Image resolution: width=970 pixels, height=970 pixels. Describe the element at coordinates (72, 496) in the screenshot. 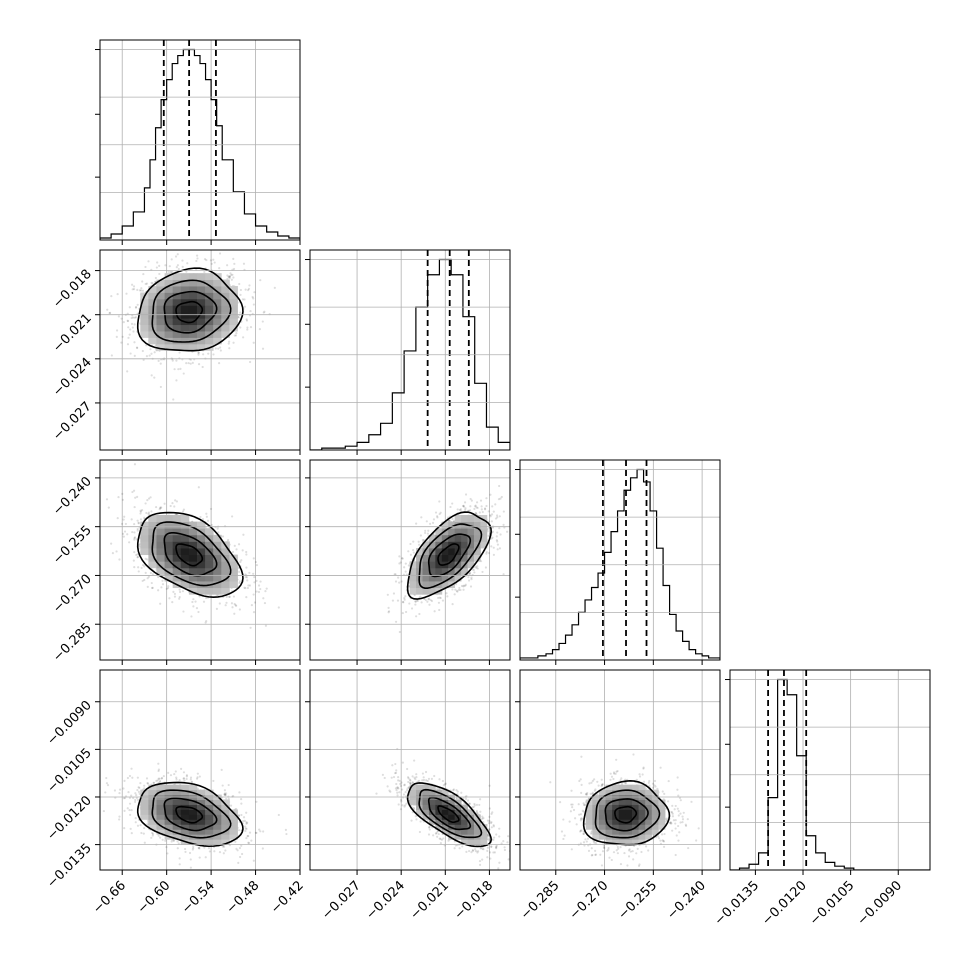

I see `ytick-label: −0.240` at that location.